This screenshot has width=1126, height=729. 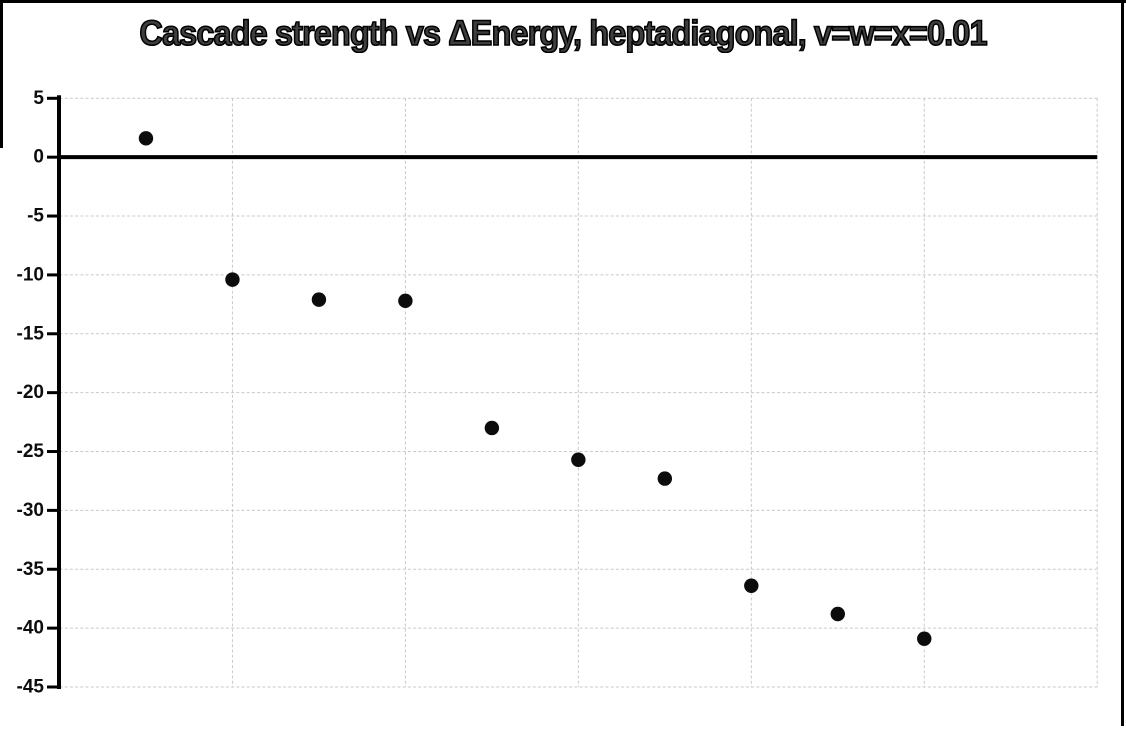 I want to click on y-tick-label: -15, so click(x=31, y=333).